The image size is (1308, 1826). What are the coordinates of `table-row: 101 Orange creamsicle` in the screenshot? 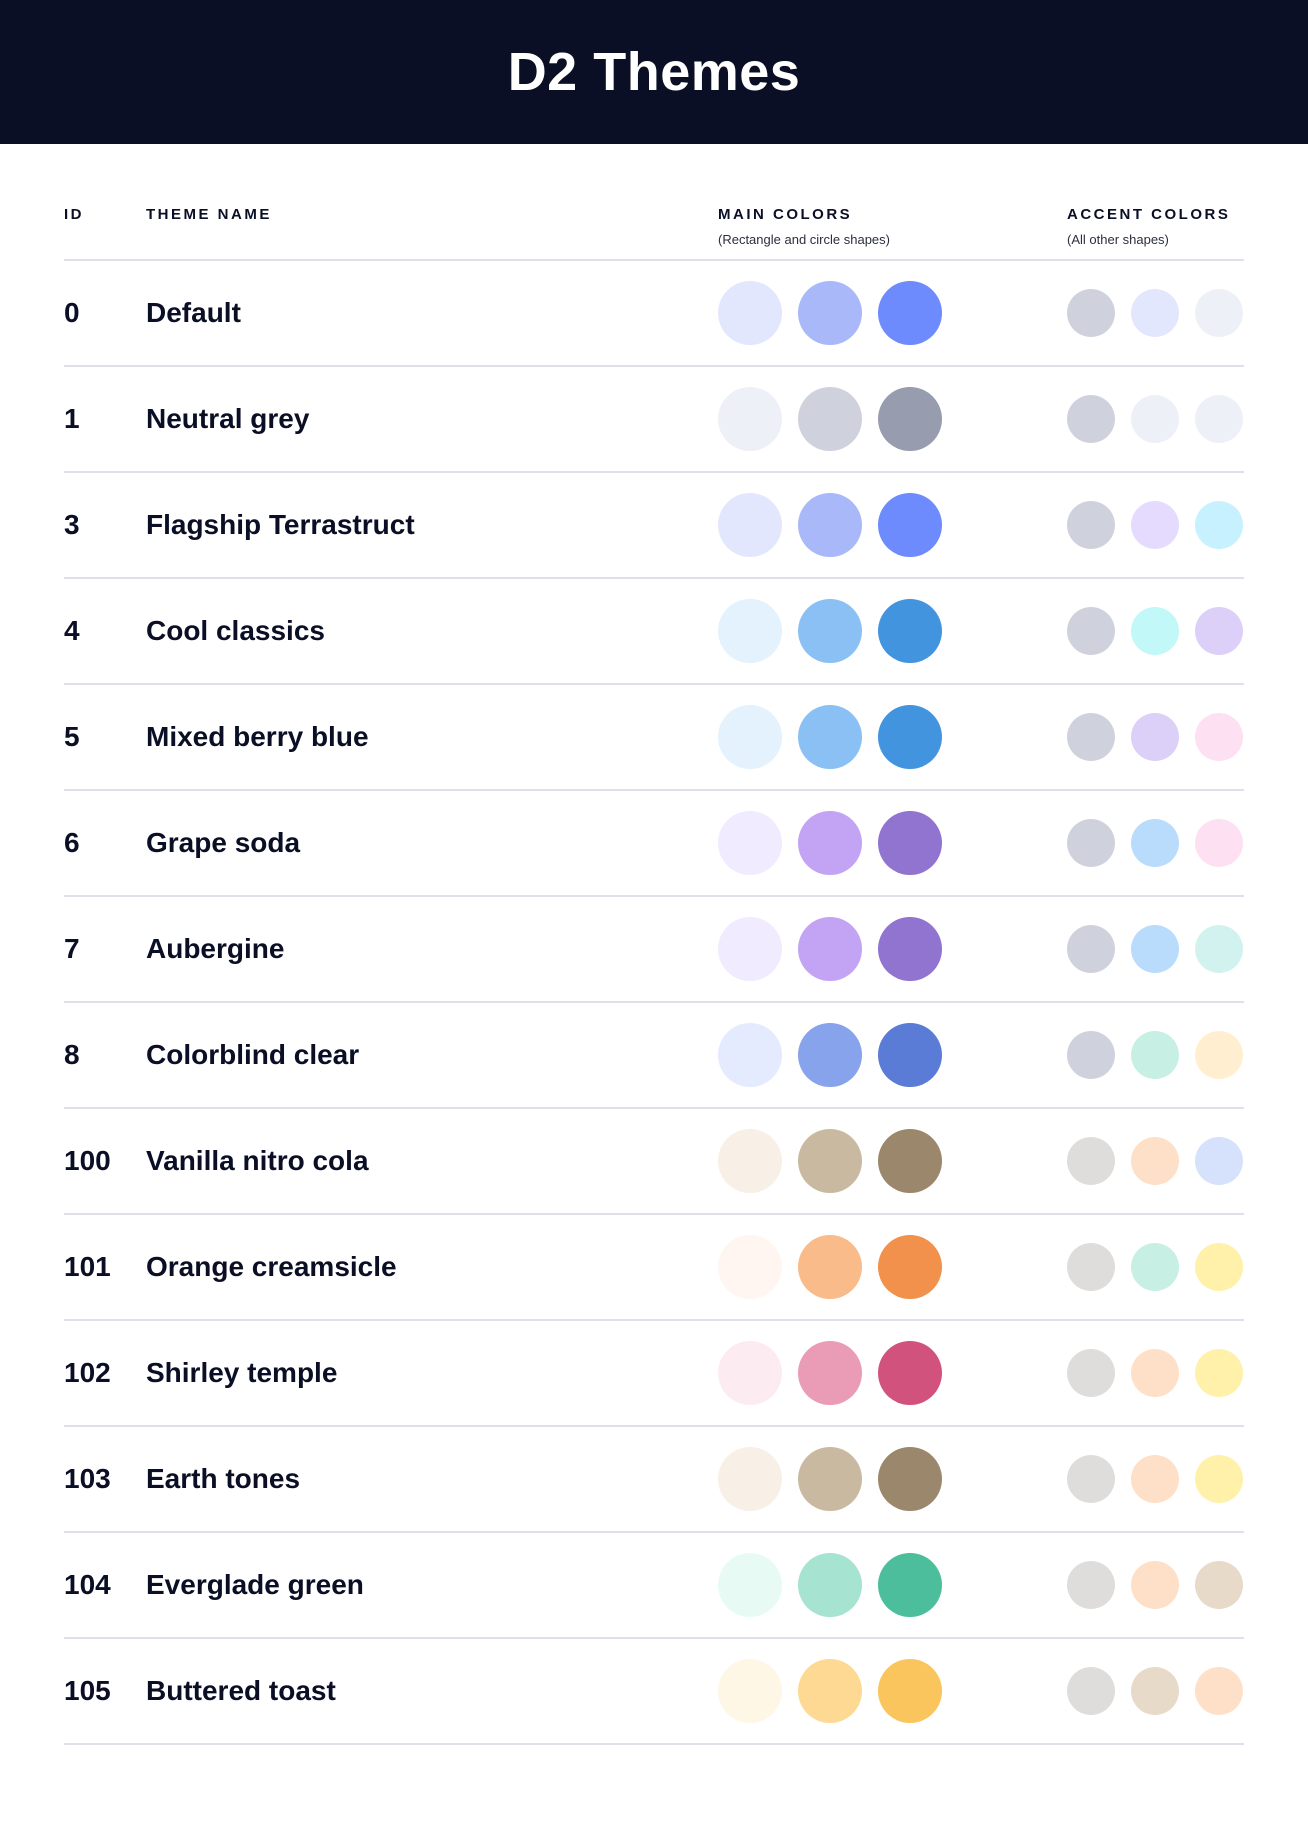 It's located at (654, 1268).